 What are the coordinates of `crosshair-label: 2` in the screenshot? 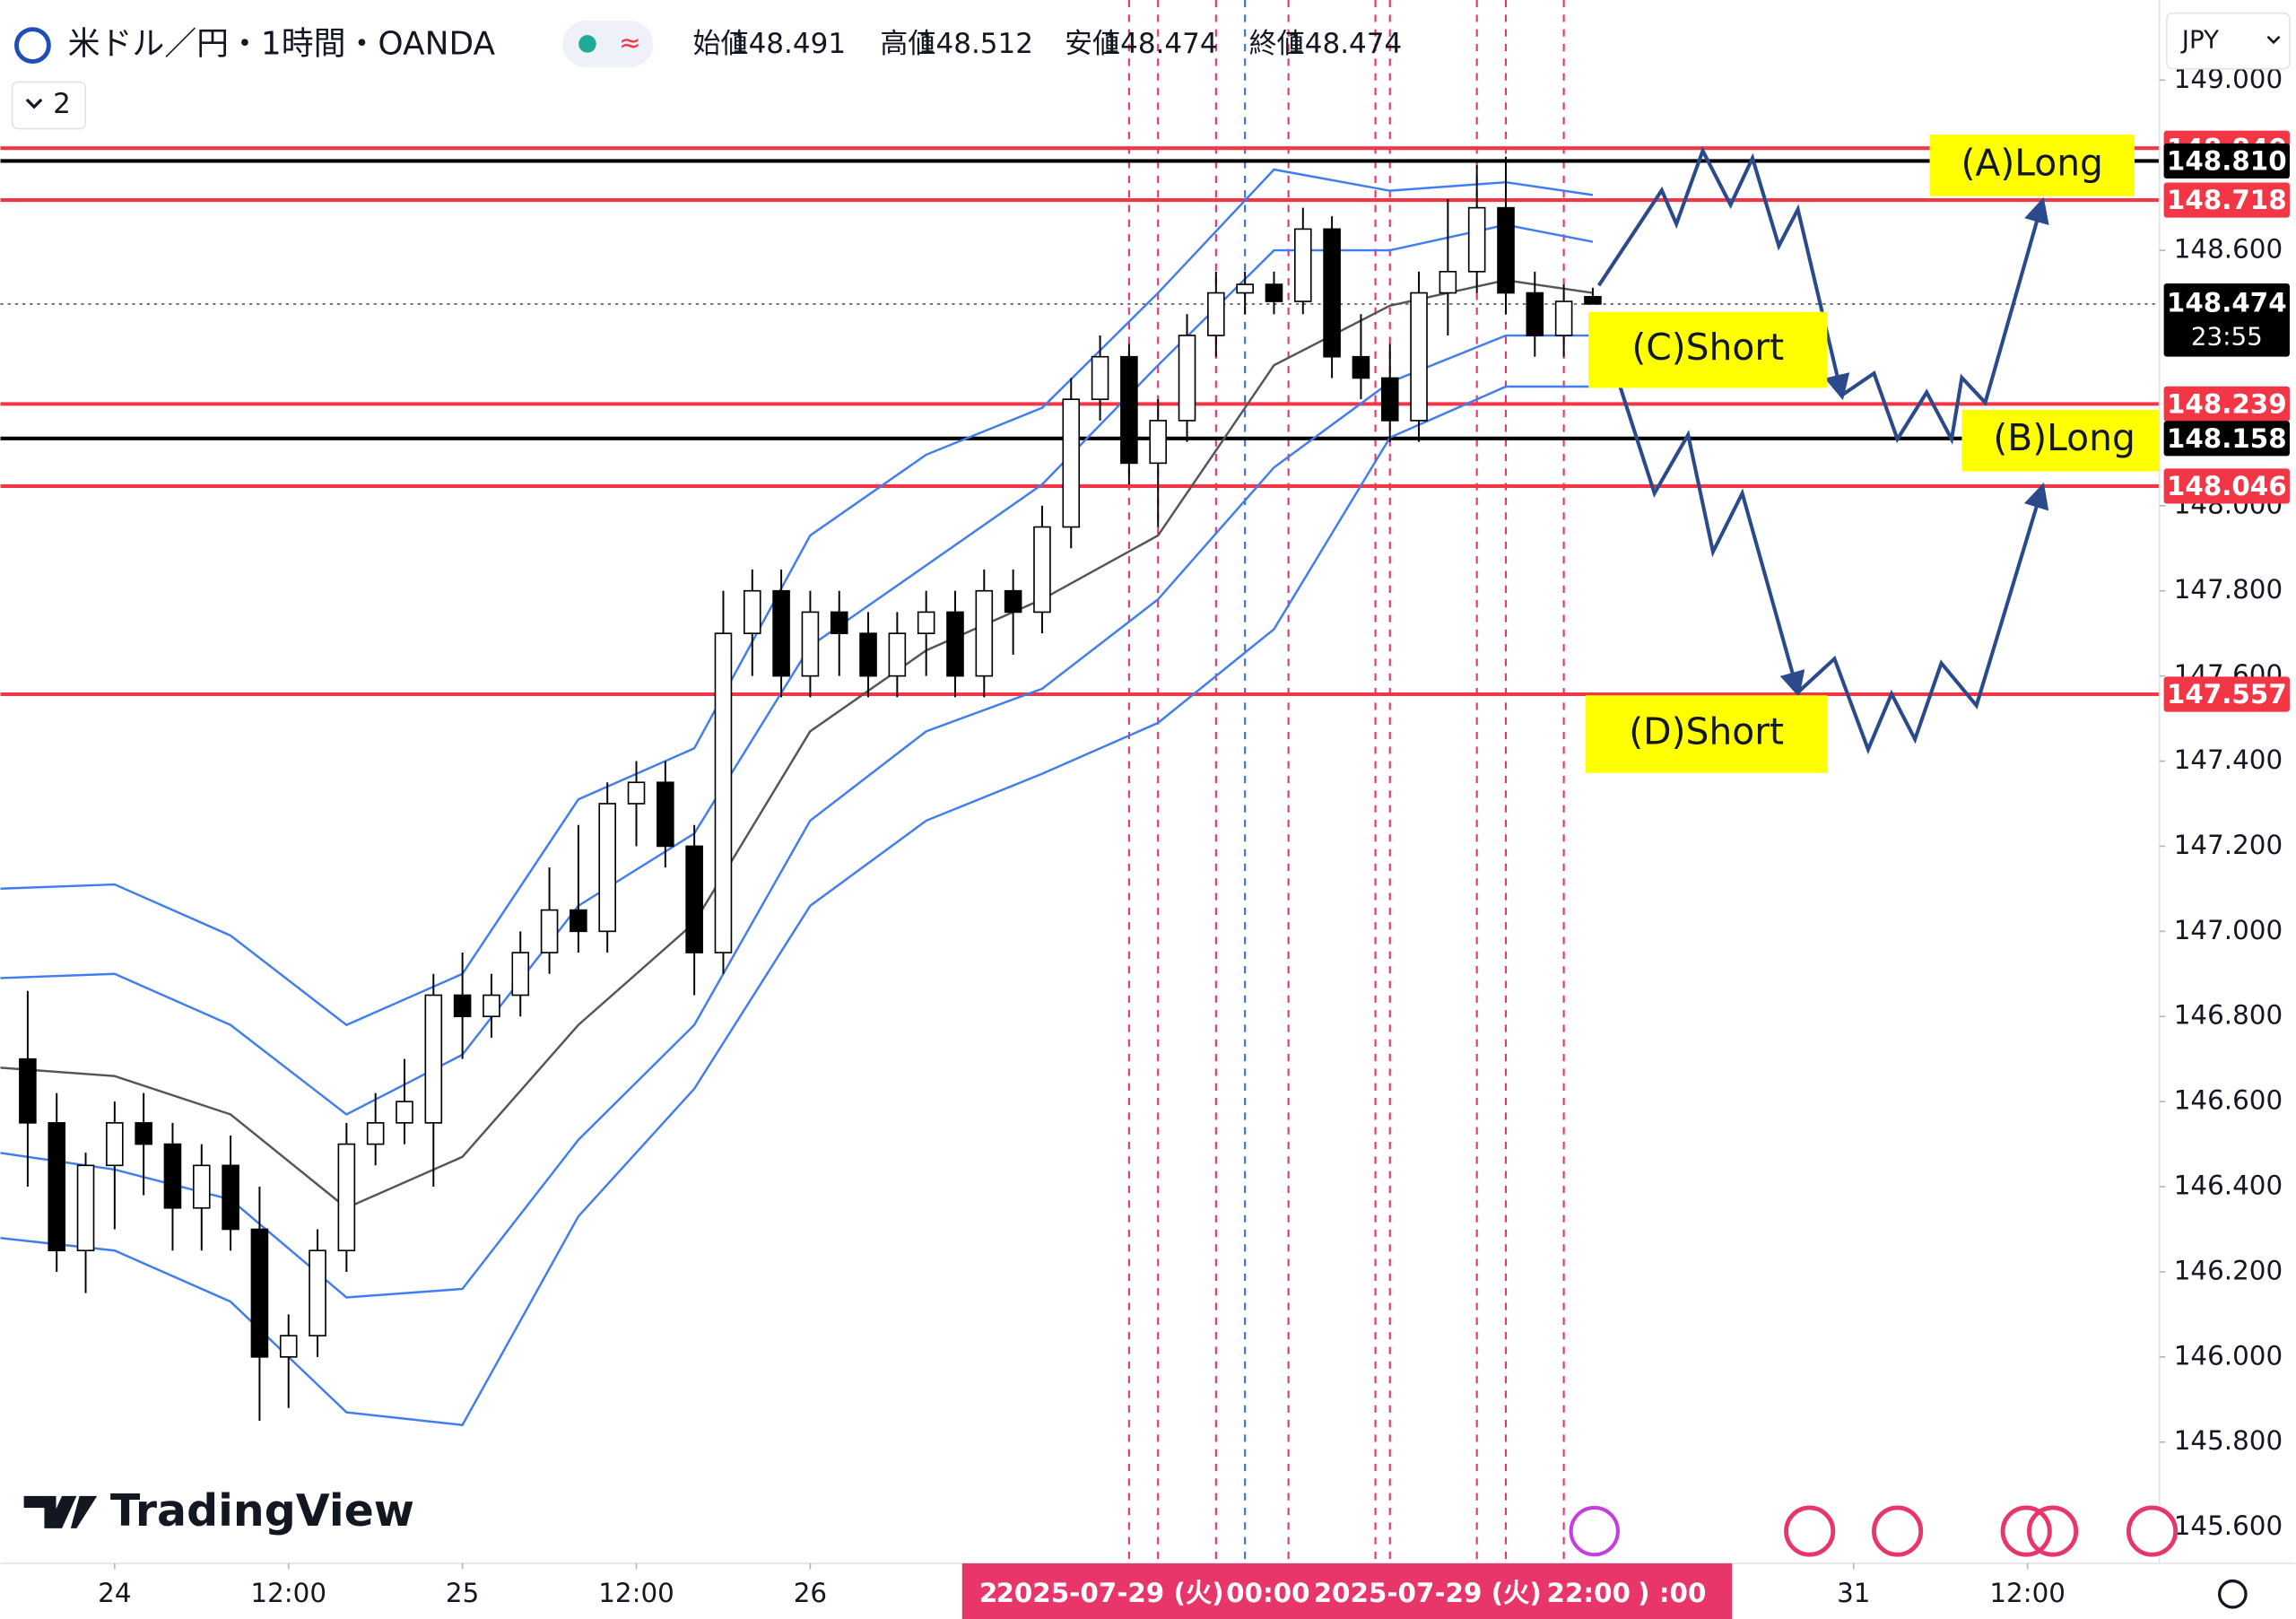 It's located at (988, 1593).